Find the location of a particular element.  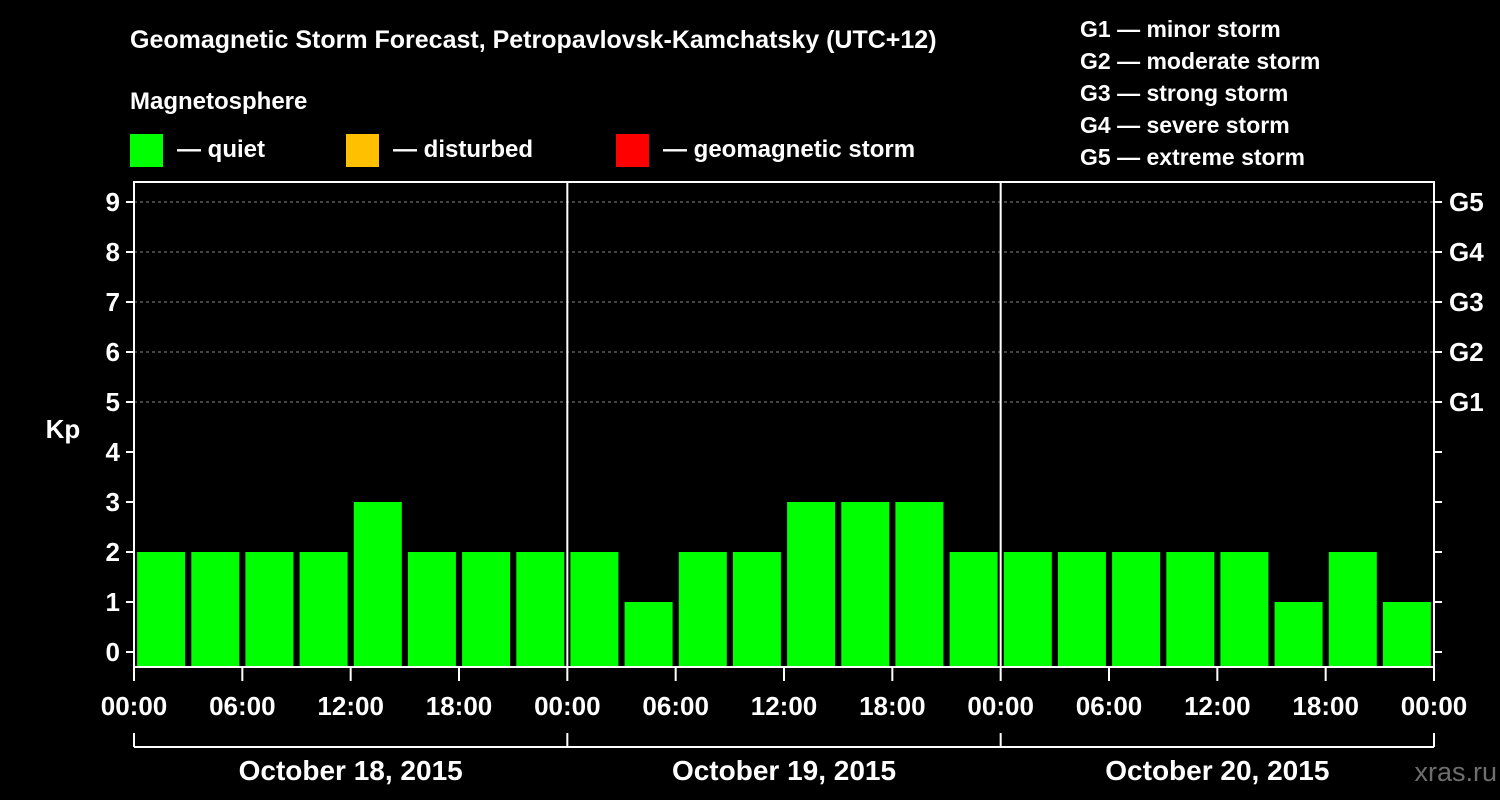

storm-level-label: G3 is located at coordinates (1466, 302).